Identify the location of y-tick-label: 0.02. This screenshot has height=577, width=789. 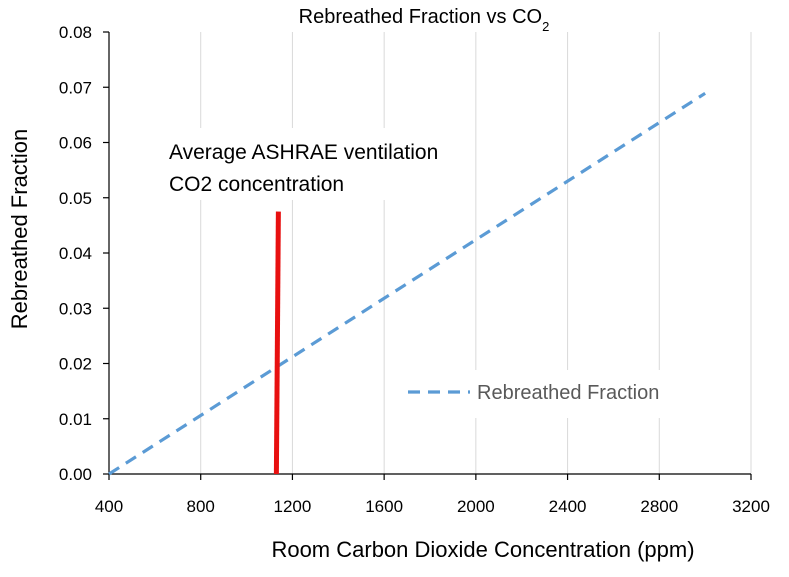
(75, 364).